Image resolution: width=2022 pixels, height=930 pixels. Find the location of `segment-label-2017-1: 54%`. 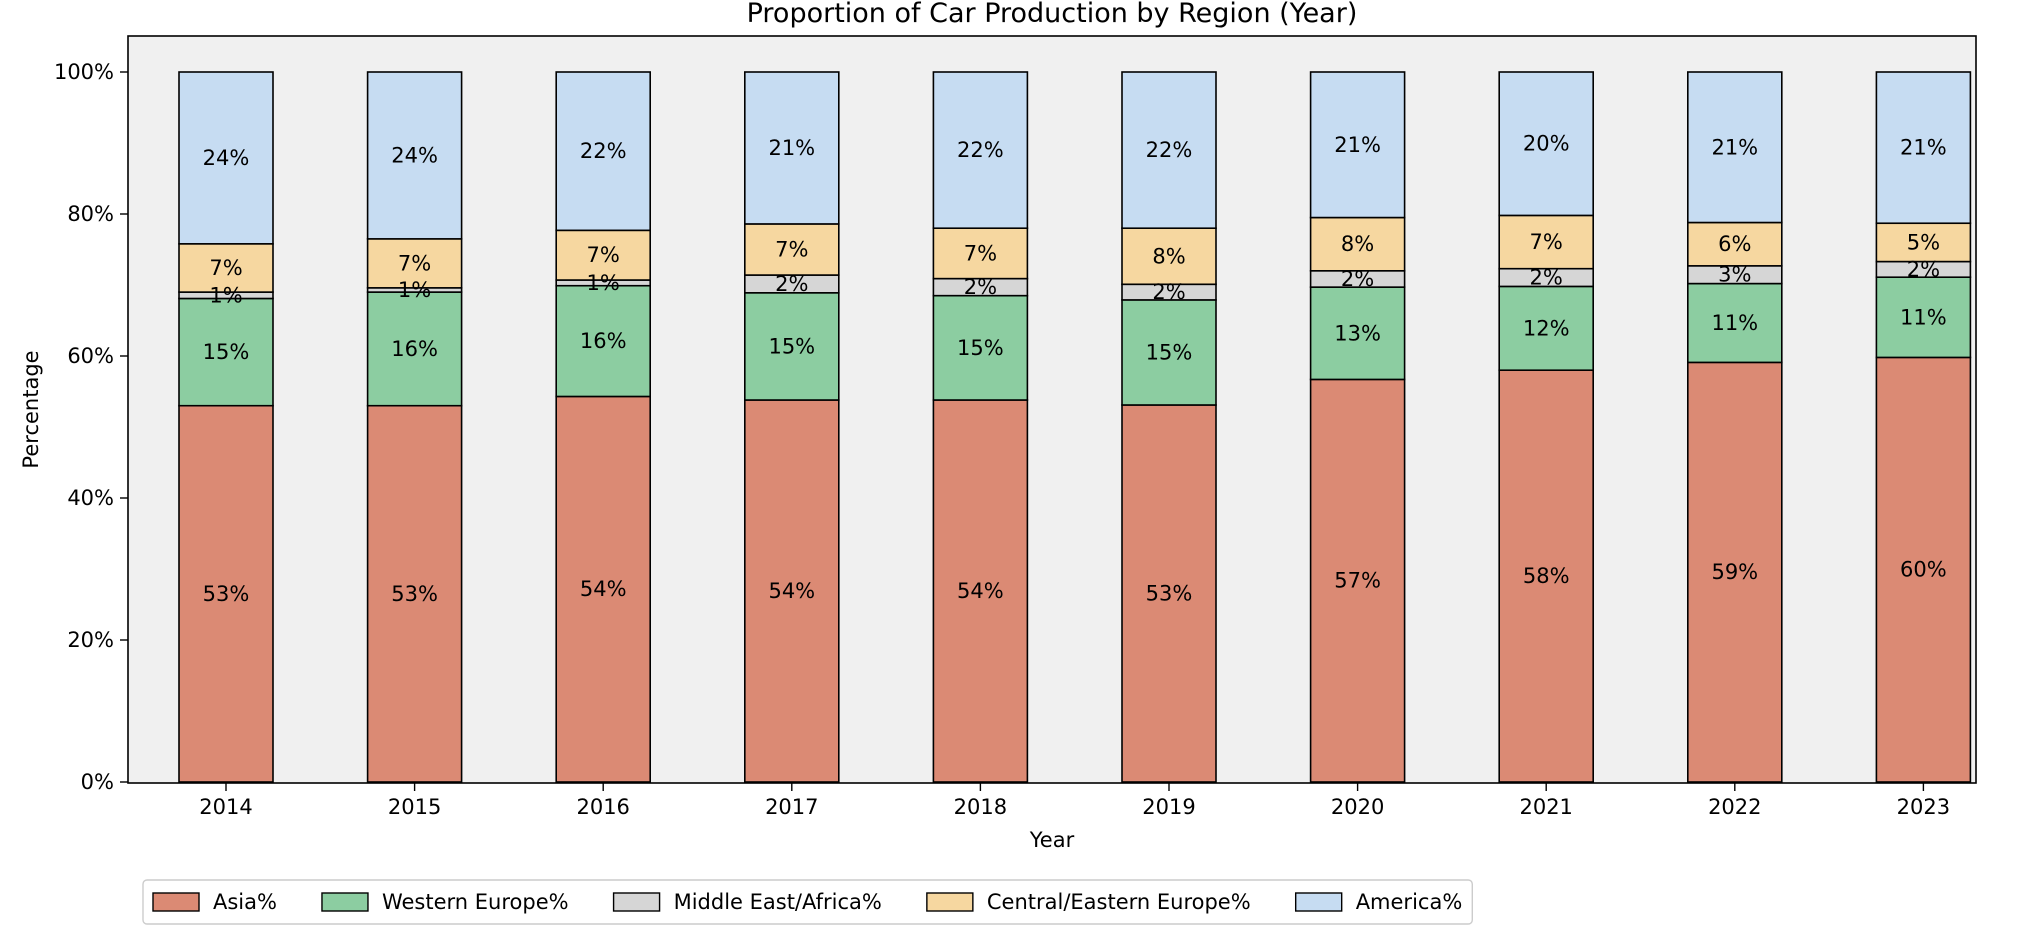

segment-label-2017-1: 54% is located at coordinates (791, 591).